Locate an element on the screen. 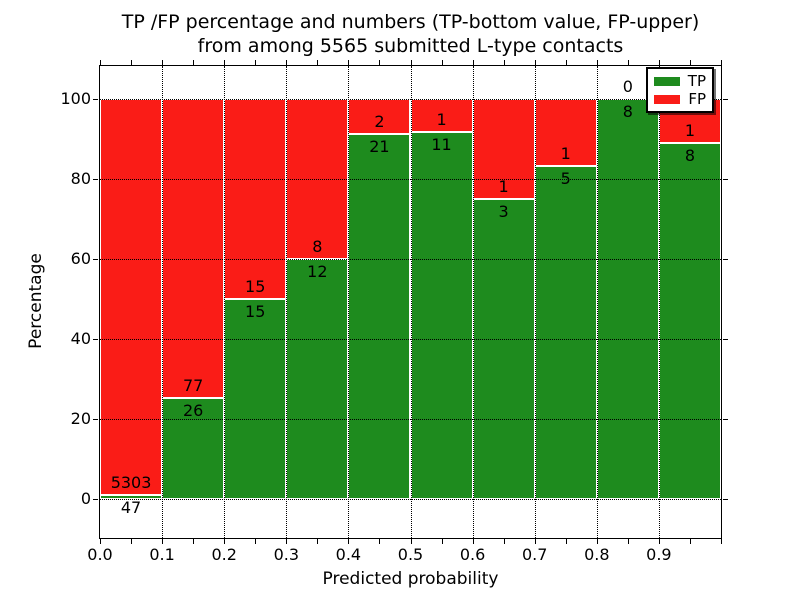 Image resolution: width=800 pixels, height=600 pixels. y-tick-label: 20 is located at coordinates (80, 418).